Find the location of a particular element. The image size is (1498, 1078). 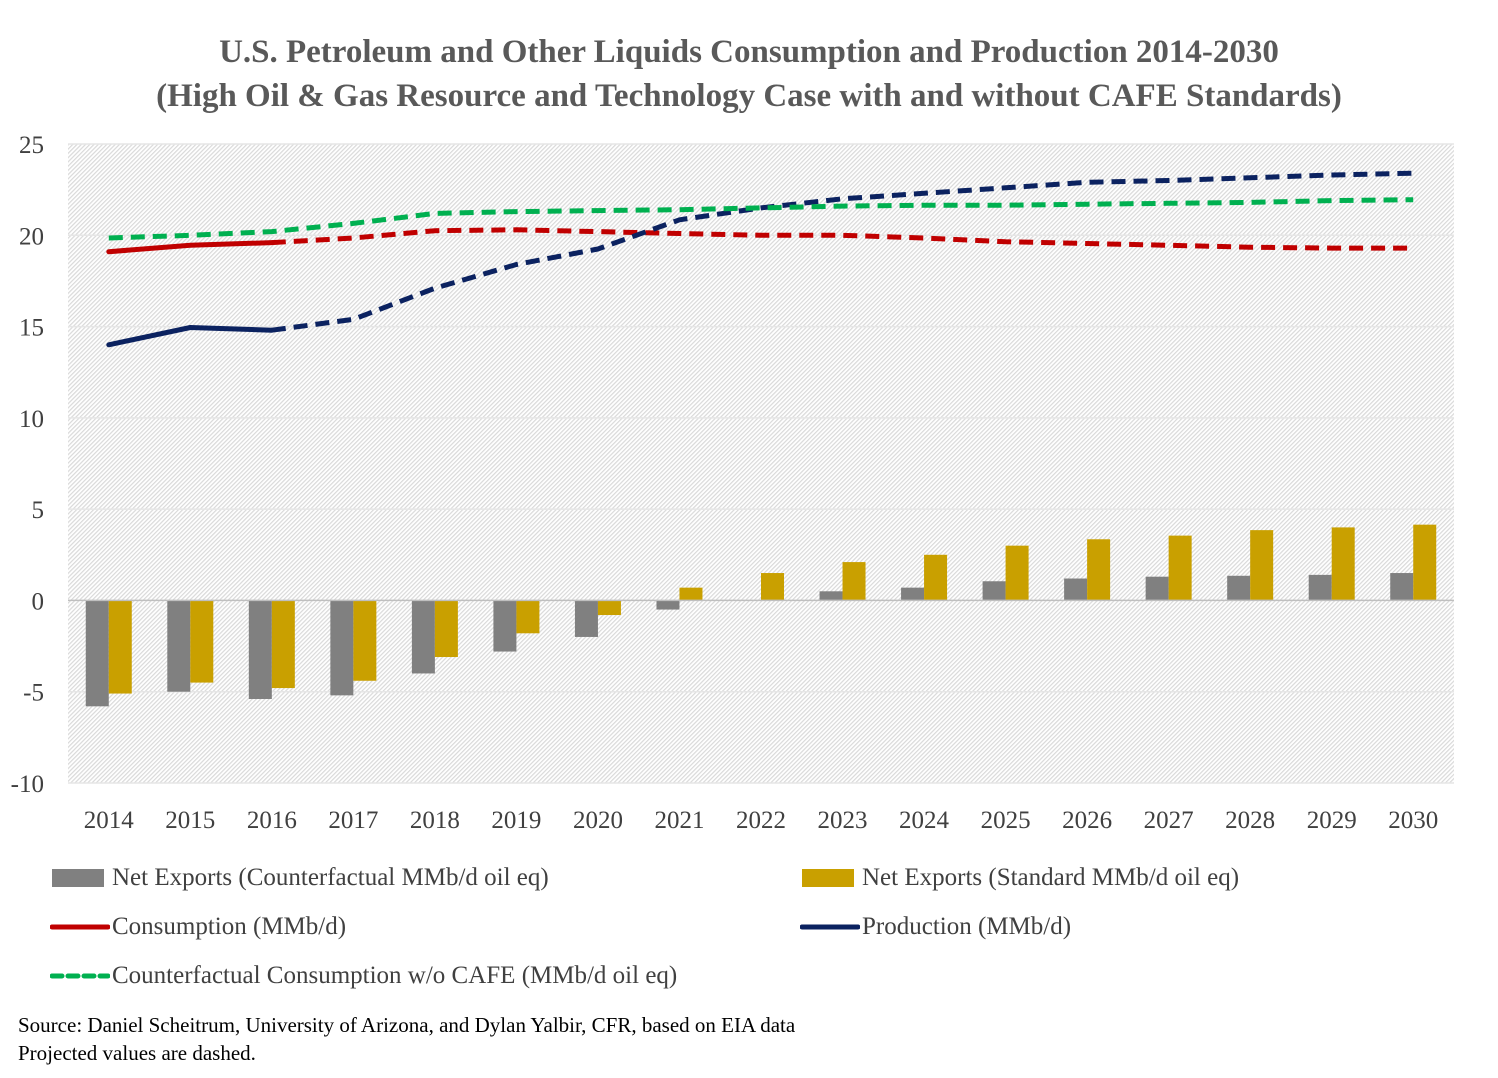

bar-standard-2018 is located at coordinates (446, 629).